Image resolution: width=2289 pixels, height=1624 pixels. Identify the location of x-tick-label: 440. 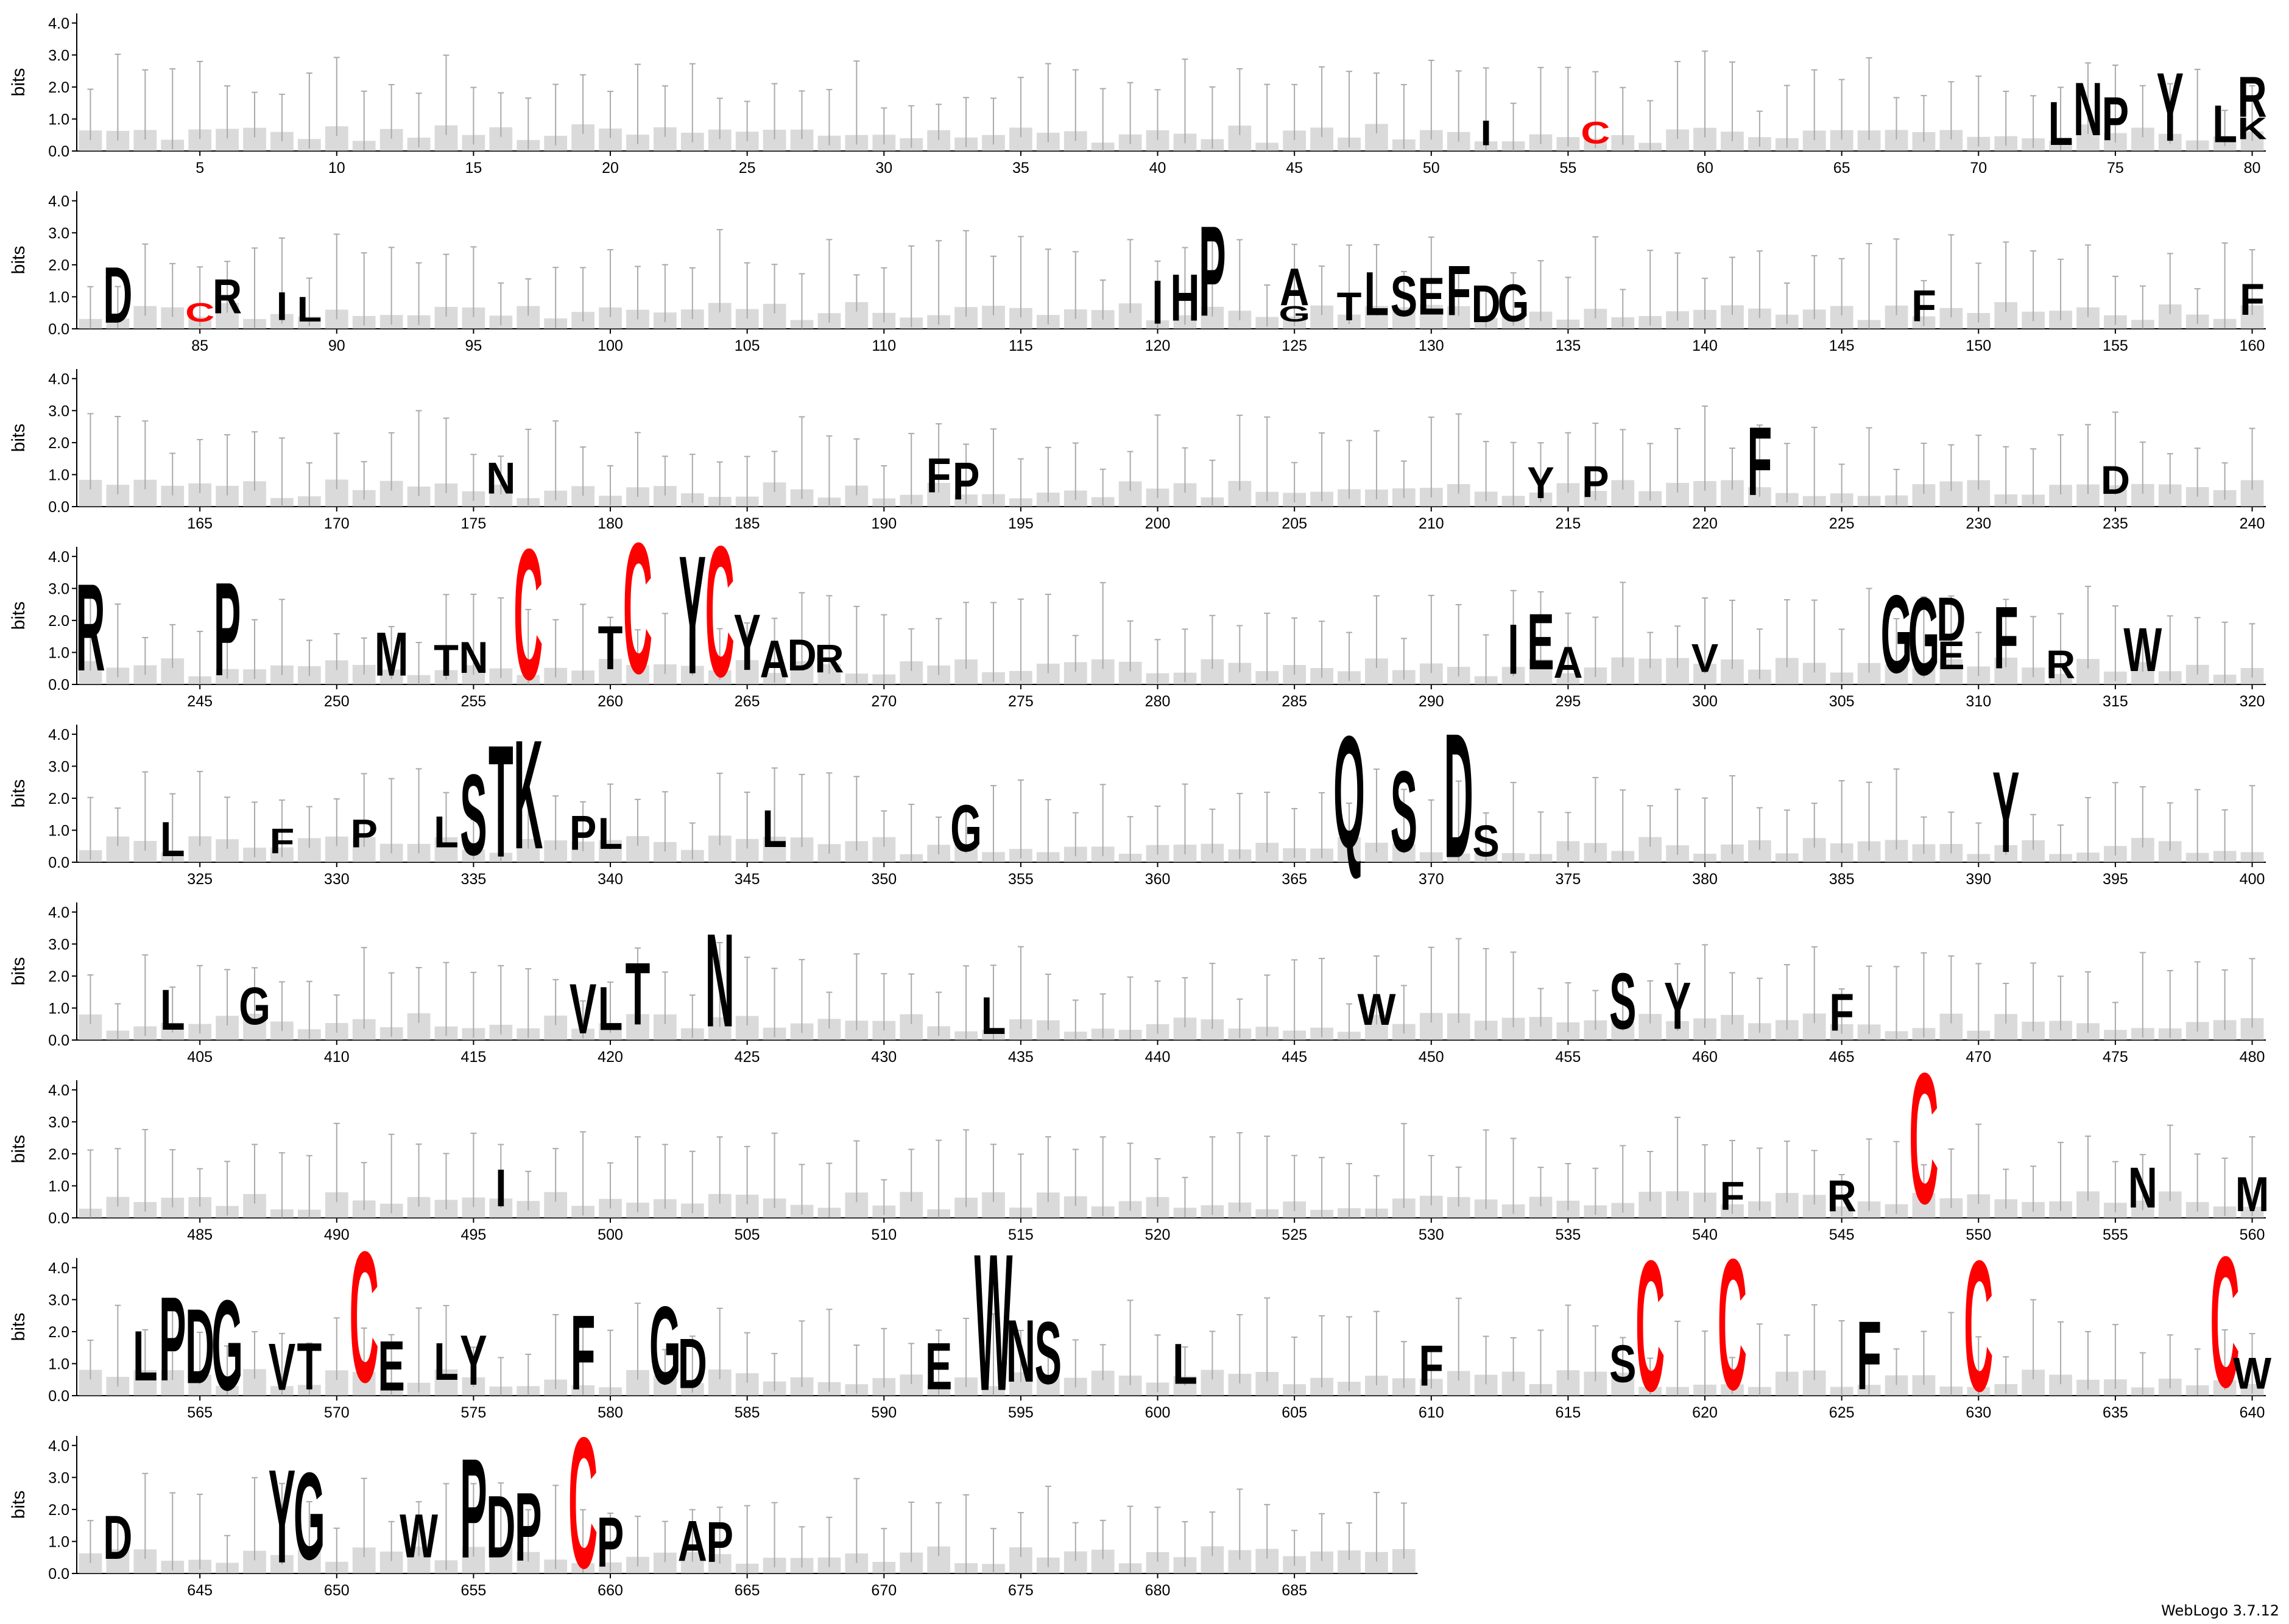
(1158, 1057).